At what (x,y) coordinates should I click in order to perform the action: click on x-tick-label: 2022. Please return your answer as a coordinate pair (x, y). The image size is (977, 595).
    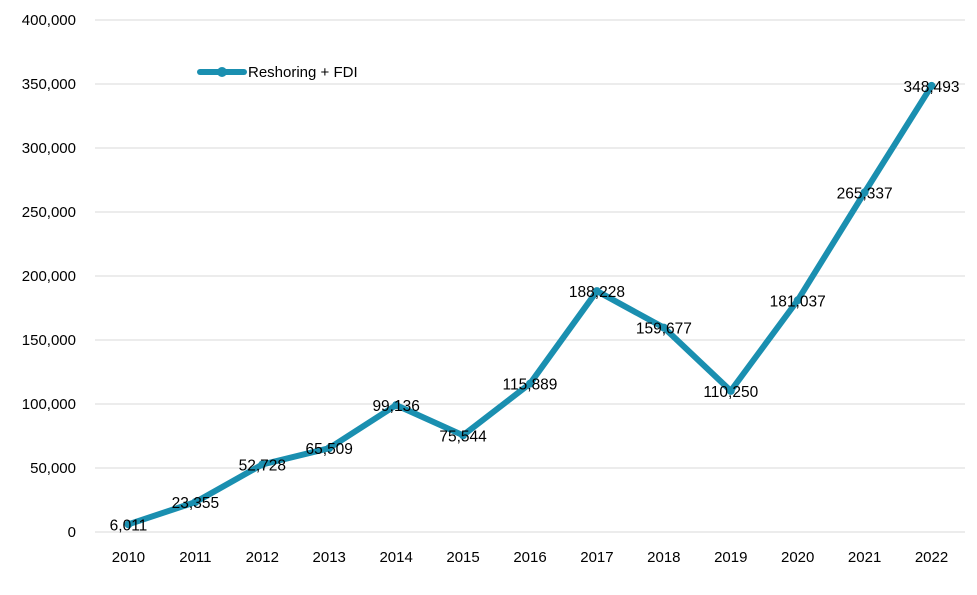
    Looking at the image, I should click on (931, 557).